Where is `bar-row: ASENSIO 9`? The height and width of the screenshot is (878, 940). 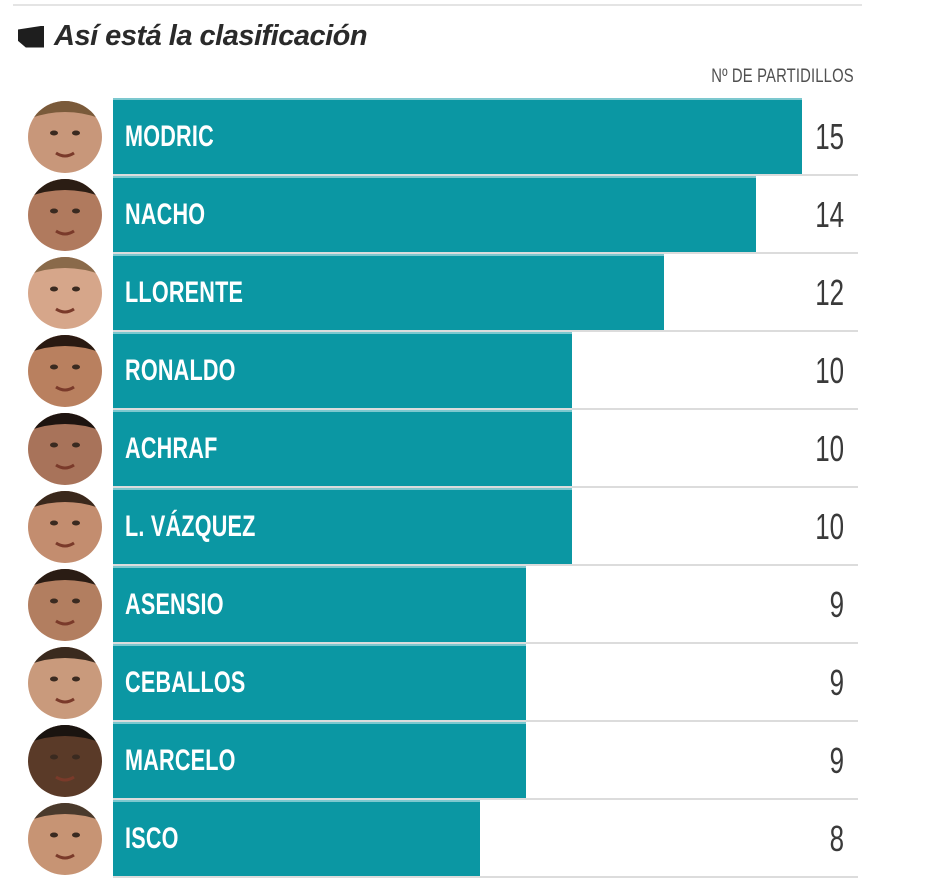
bar-row: ASENSIO 9 is located at coordinates (470, 605).